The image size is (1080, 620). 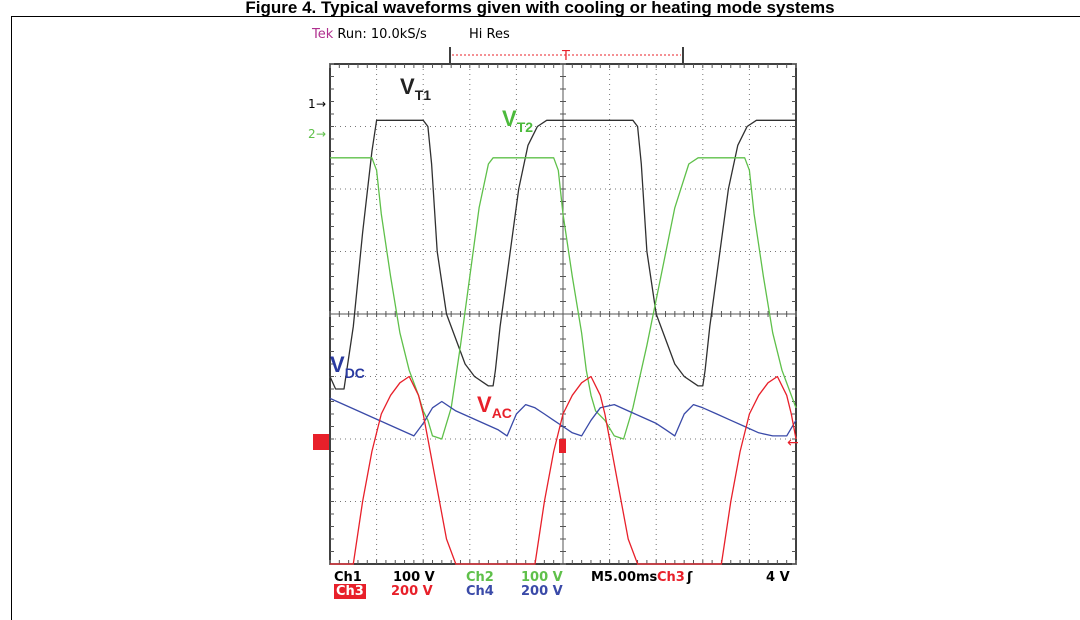 What do you see at coordinates (480, 591) in the screenshot?
I see `footer-ch4: Ch4` at bounding box center [480, 591].